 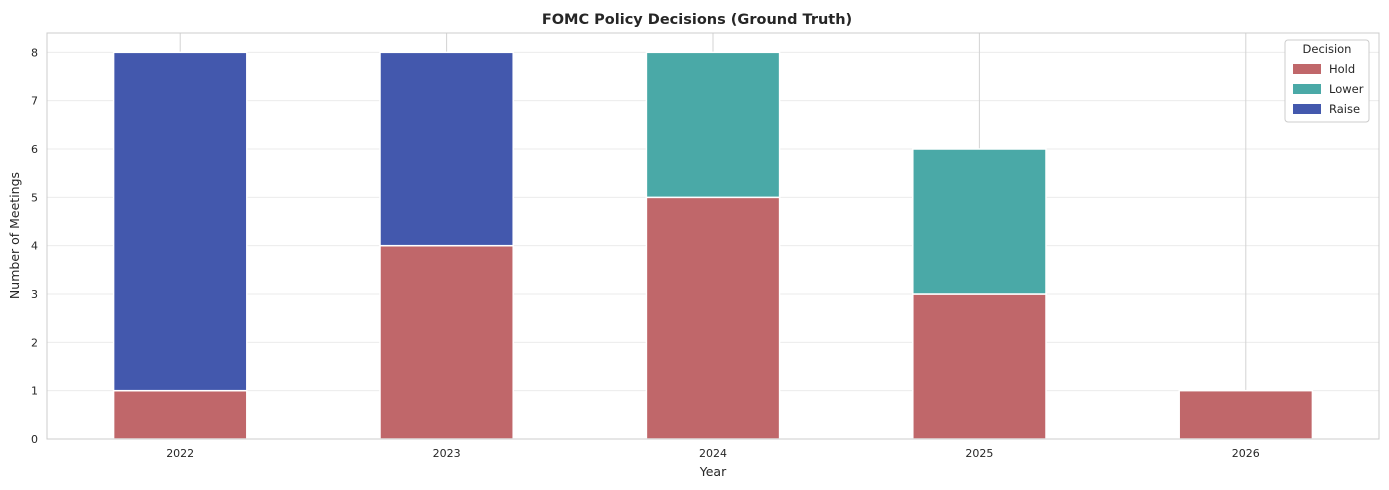 I want to click on y-tick-label: 7, so click(x=34, y=101).